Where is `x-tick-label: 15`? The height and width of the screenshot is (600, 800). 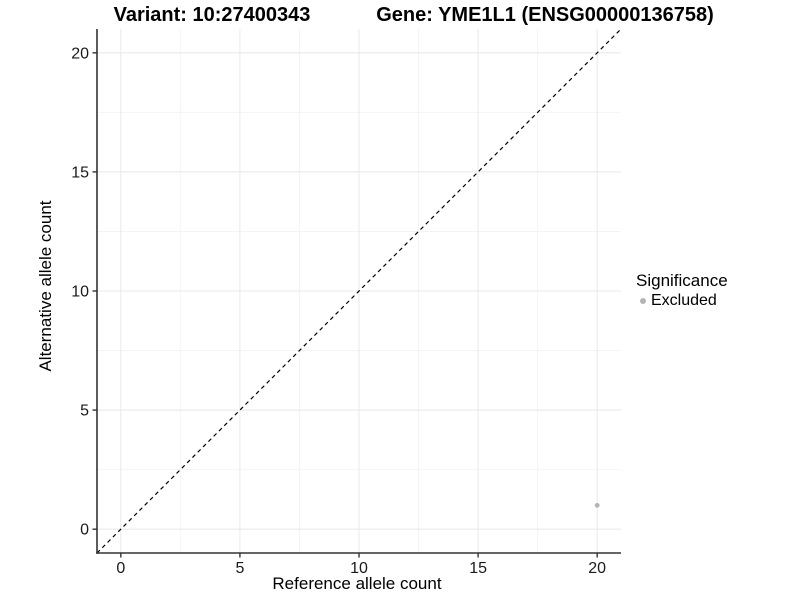 x-tick-label: 15 is located at coordinates (478, 568).